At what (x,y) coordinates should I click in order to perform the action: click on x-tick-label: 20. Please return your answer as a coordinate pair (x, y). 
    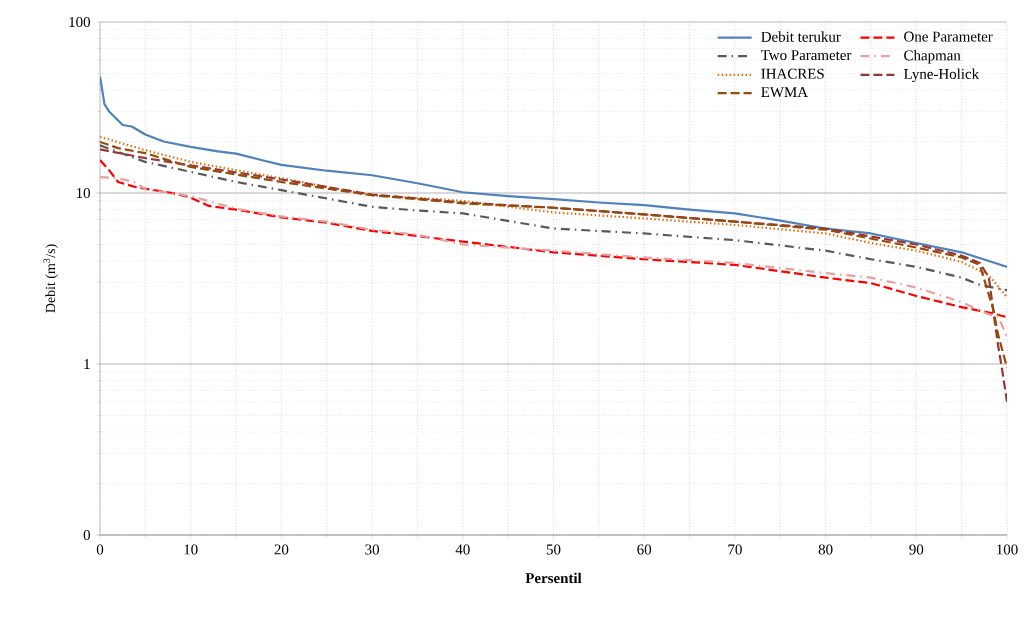
    Looking at the image, I should click on (281, 549).